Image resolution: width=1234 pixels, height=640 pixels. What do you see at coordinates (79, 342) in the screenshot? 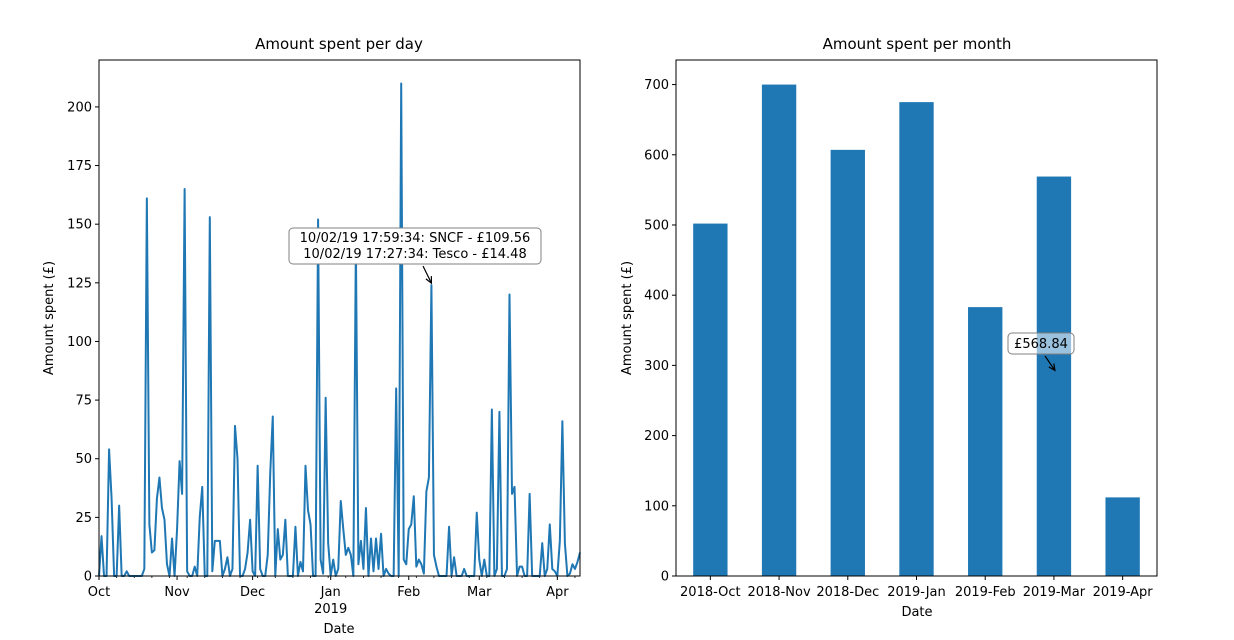
I see `daily-y-tick-label: 100` at bounding box center [79, 342].